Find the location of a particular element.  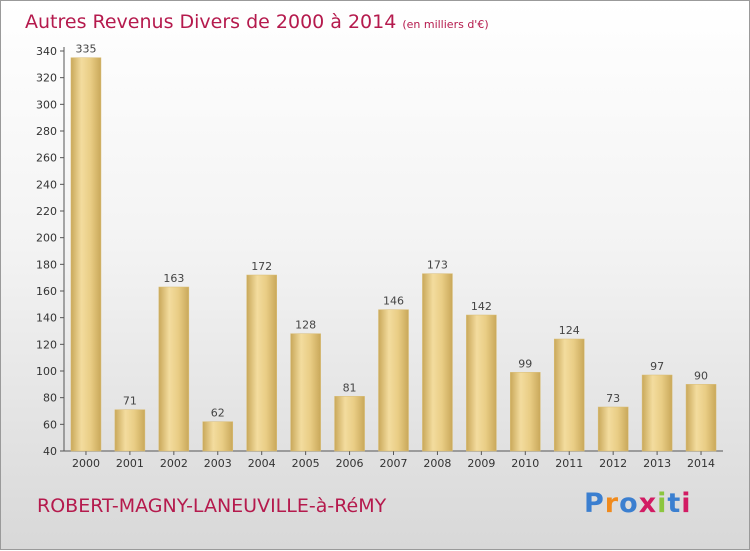

y-tick-label: 40 is located at coordinates (50, 451).